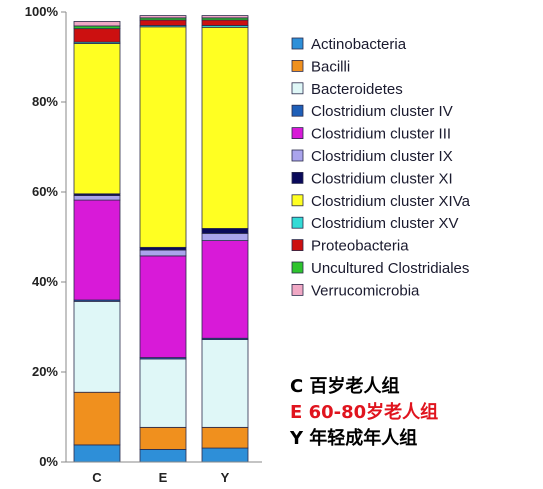 This screenshot has height=489, width=543. I want to click on x-tick-label: E, so click(163, 477).